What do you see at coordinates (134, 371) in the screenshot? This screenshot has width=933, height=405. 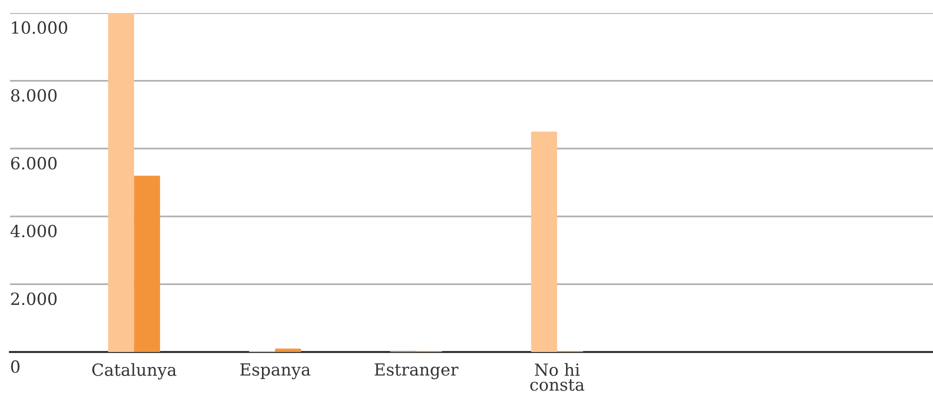 I see `x-tick-label: Catalunya` at bounding box center [134, 371].